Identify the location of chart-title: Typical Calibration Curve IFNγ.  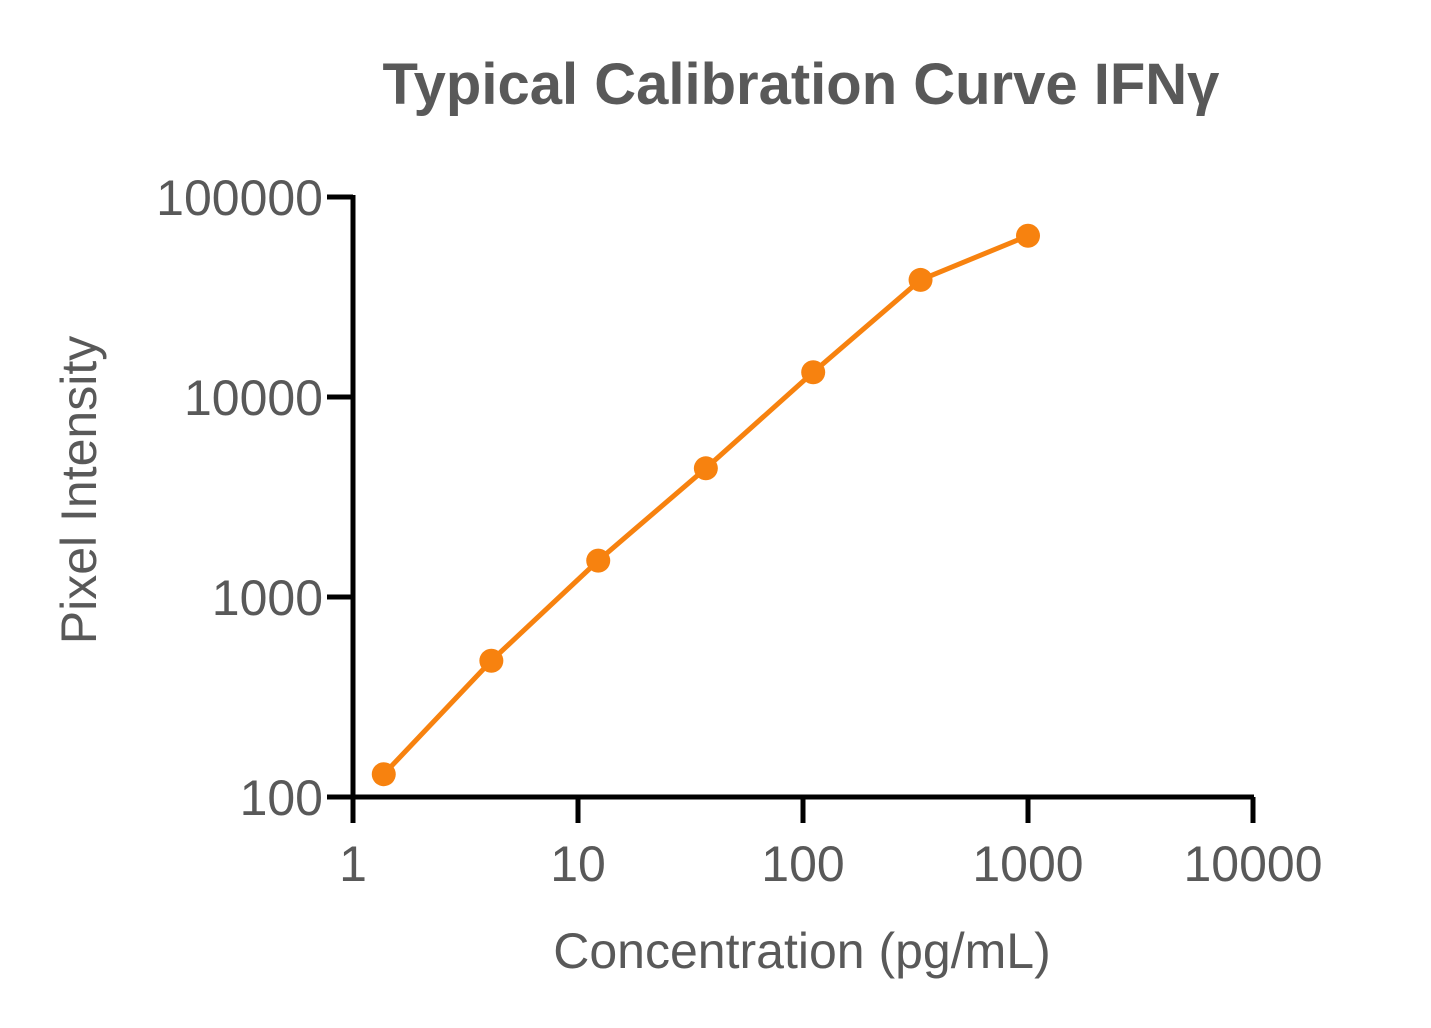
(802, 84).